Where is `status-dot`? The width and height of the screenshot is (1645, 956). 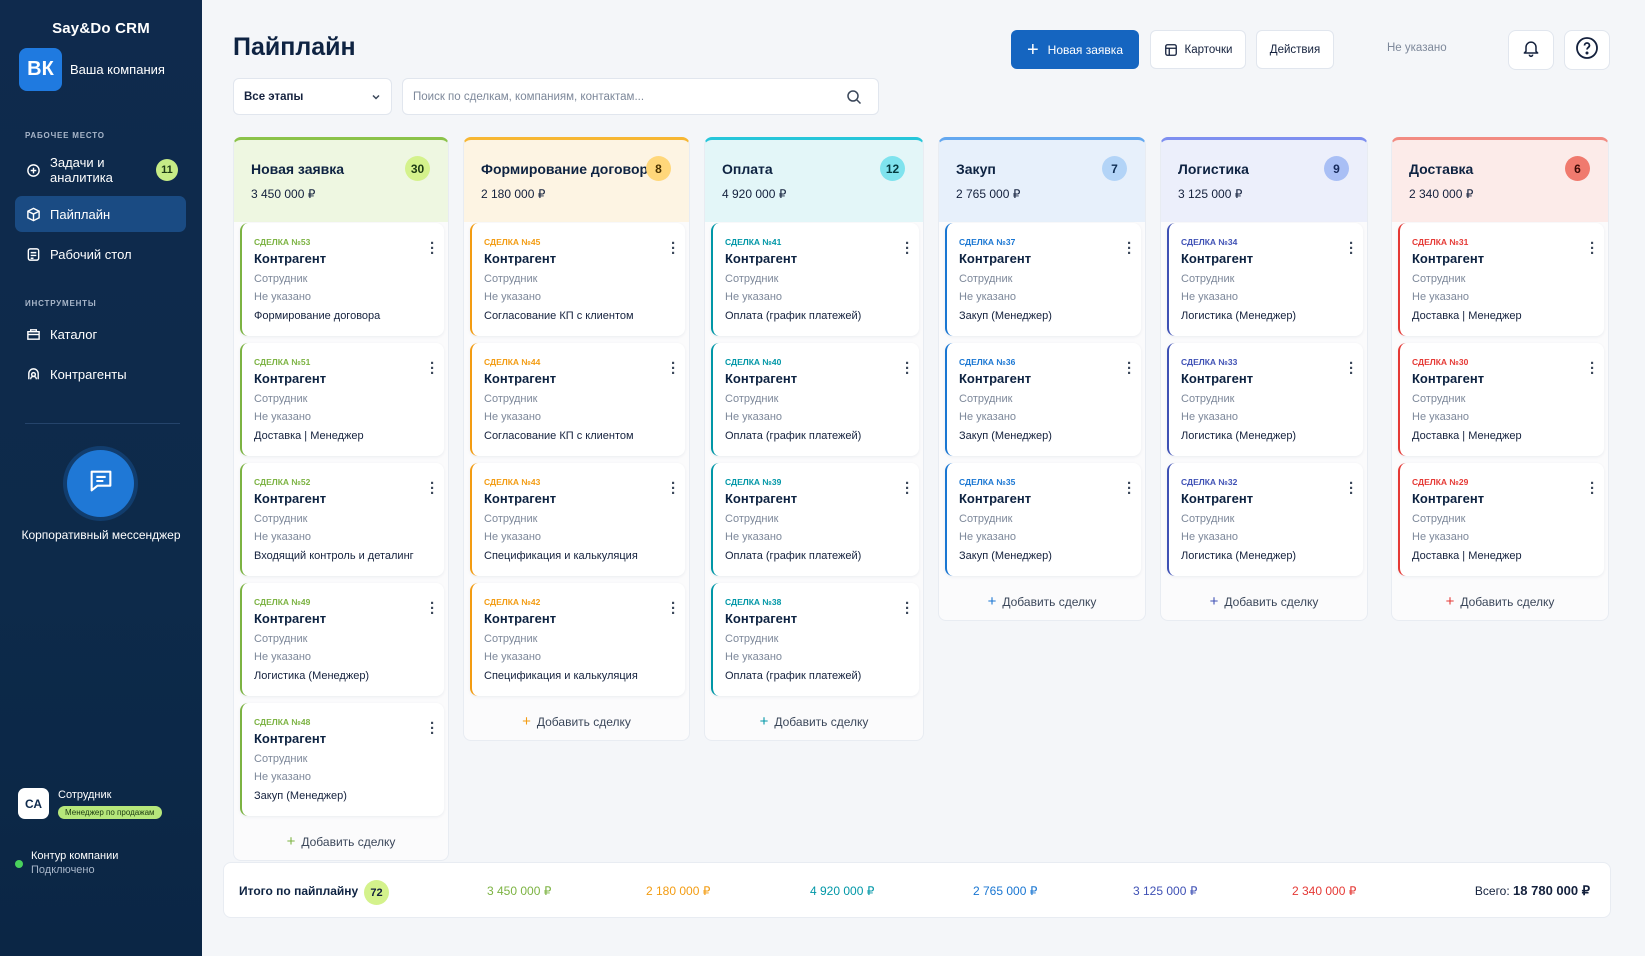
status-dot is located at coordinates (19, 864).